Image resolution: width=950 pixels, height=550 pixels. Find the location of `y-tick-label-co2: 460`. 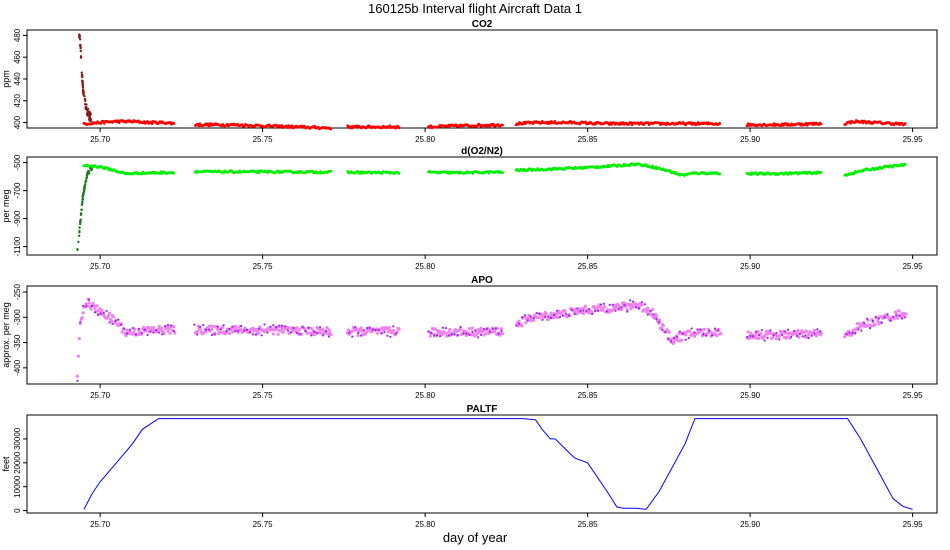

y-tick-label-co2: 460 is located at coordinates (17, 57).